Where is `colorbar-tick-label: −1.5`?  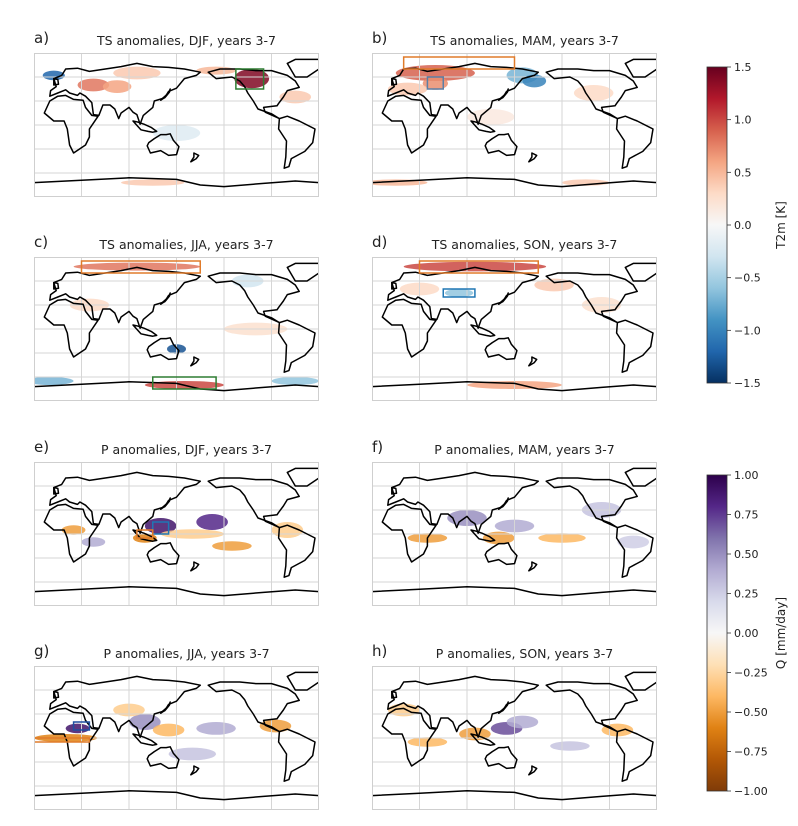
colorbar-tick-label: −1.5 is located at coordinates (747, 383).